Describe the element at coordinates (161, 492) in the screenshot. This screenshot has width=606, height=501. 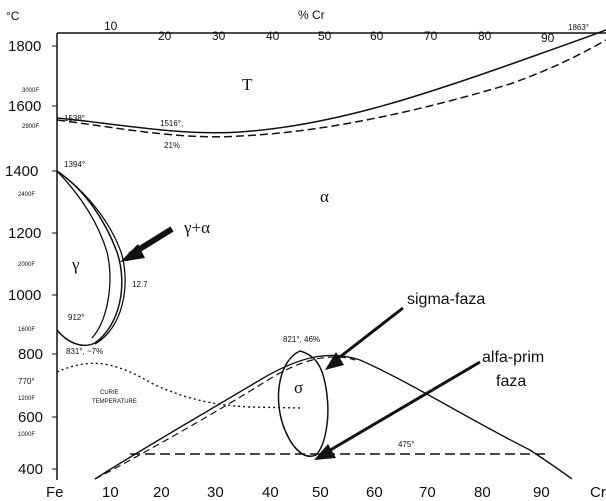
I see `x-bottom-tick-label: 20` at that location.